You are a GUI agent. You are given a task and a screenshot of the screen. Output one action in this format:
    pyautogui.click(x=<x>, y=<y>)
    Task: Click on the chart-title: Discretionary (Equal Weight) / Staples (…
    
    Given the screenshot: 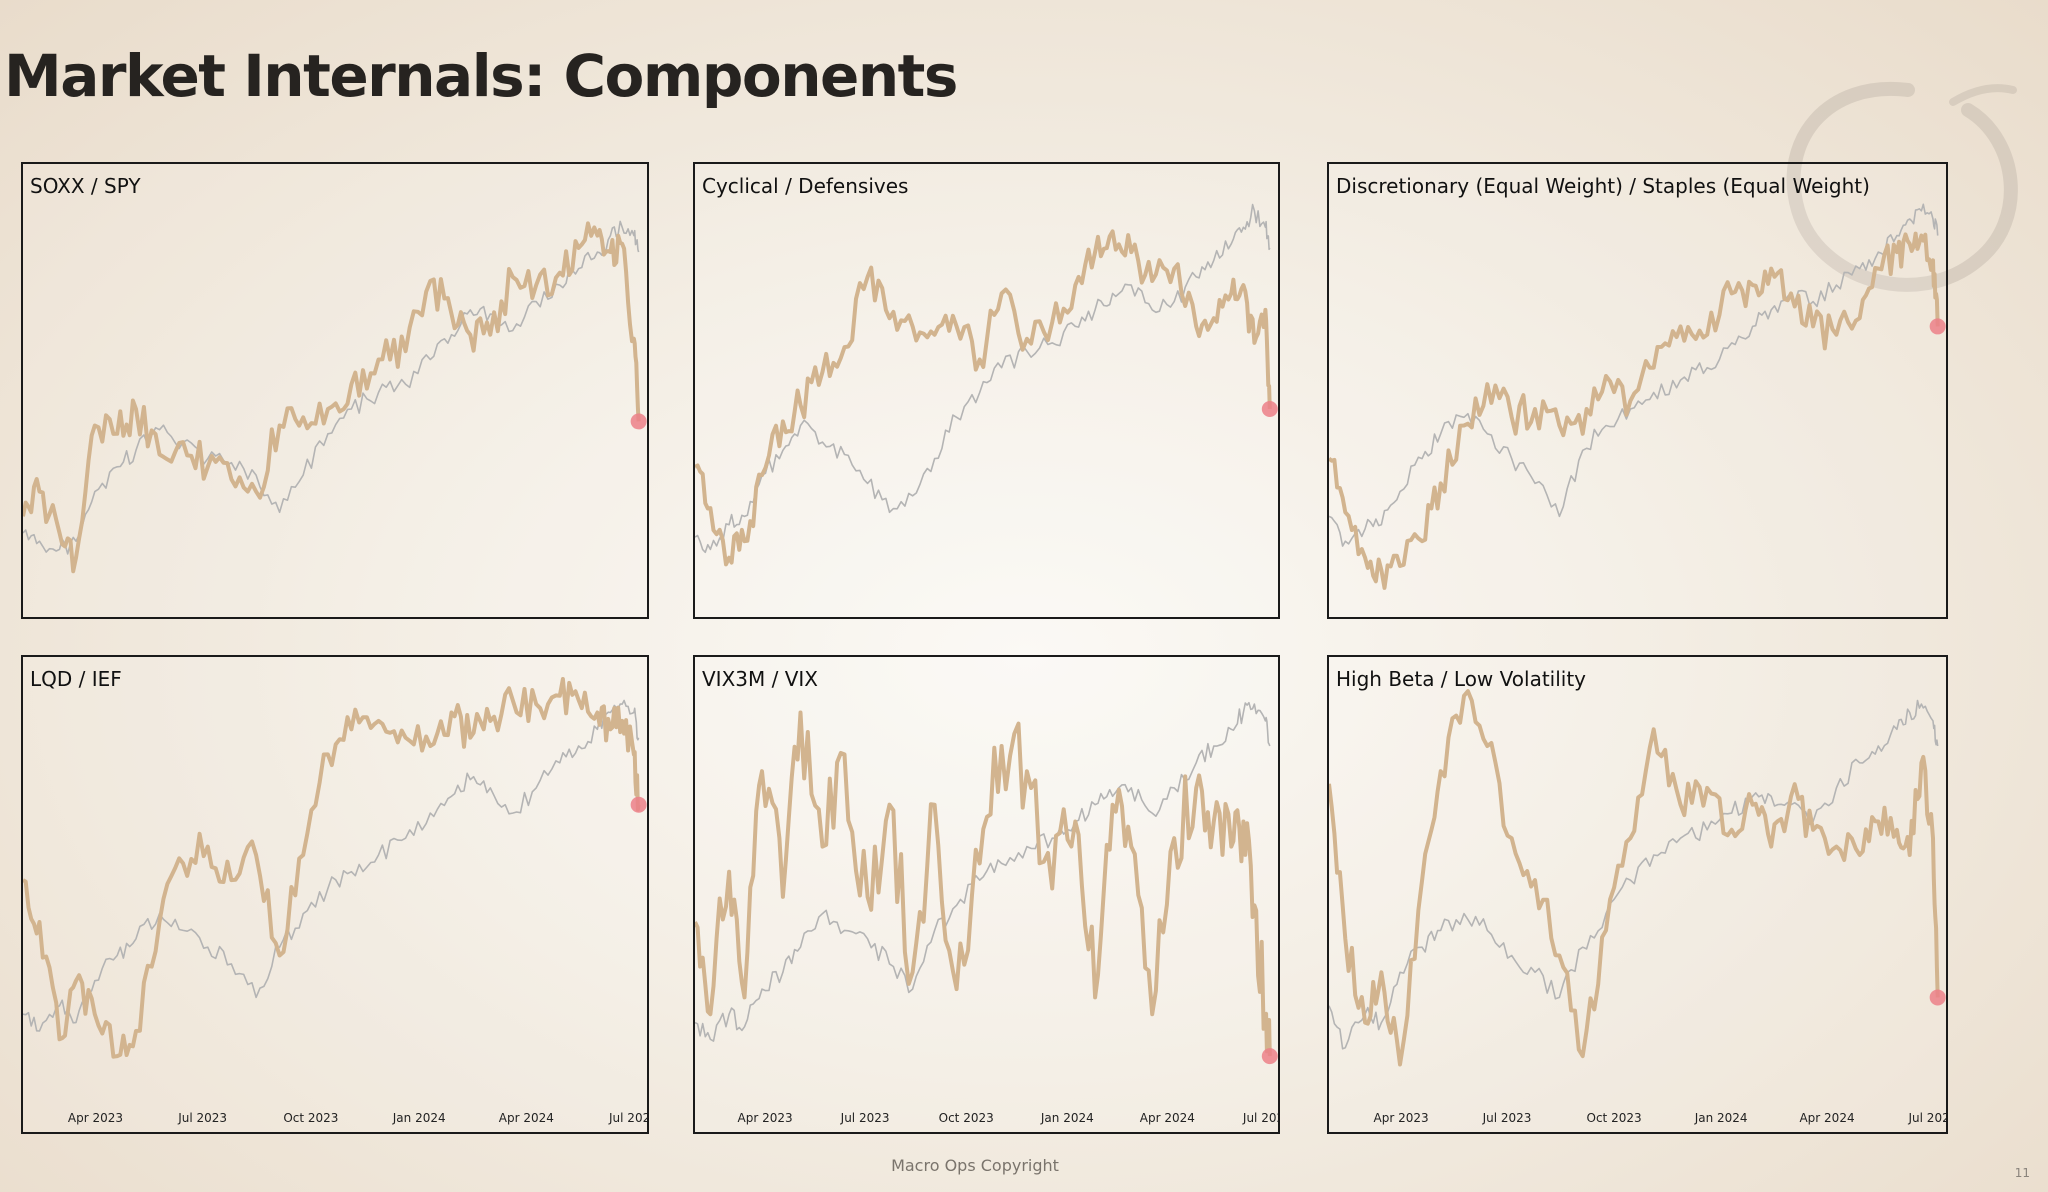 What is the action you would take?
    pyautogui.click(x=1603, y=186)
    